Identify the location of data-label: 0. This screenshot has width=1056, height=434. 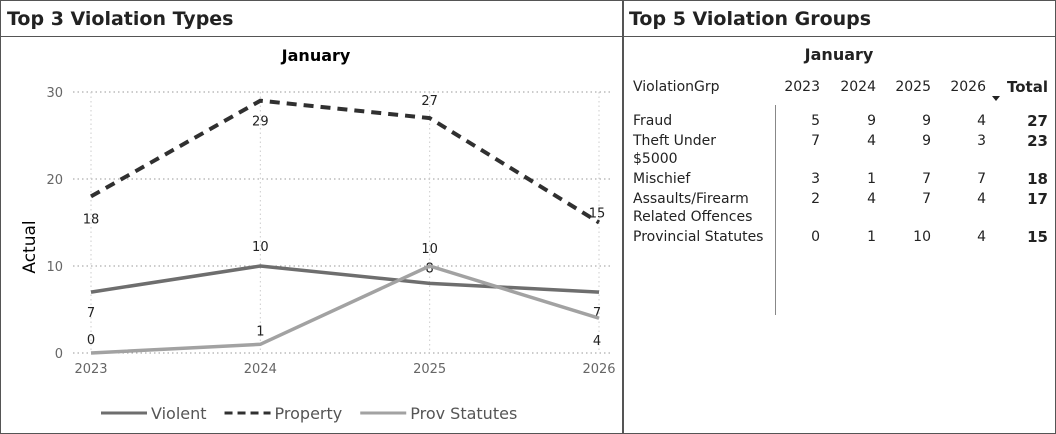
(91, 340).